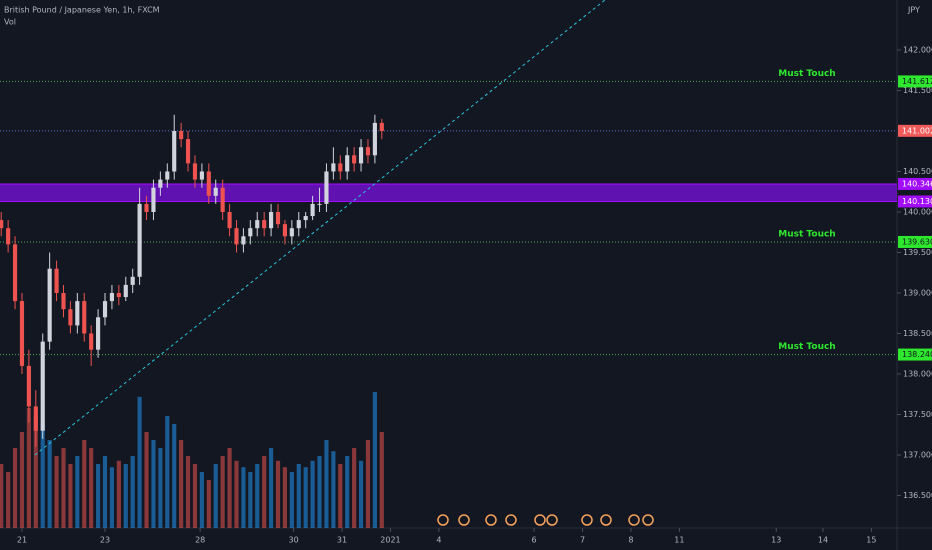  What do you see at coordinates (917, 252) in the screenshot?
I see `y-tick-label: 139.500` at bounding box center [917, 252].